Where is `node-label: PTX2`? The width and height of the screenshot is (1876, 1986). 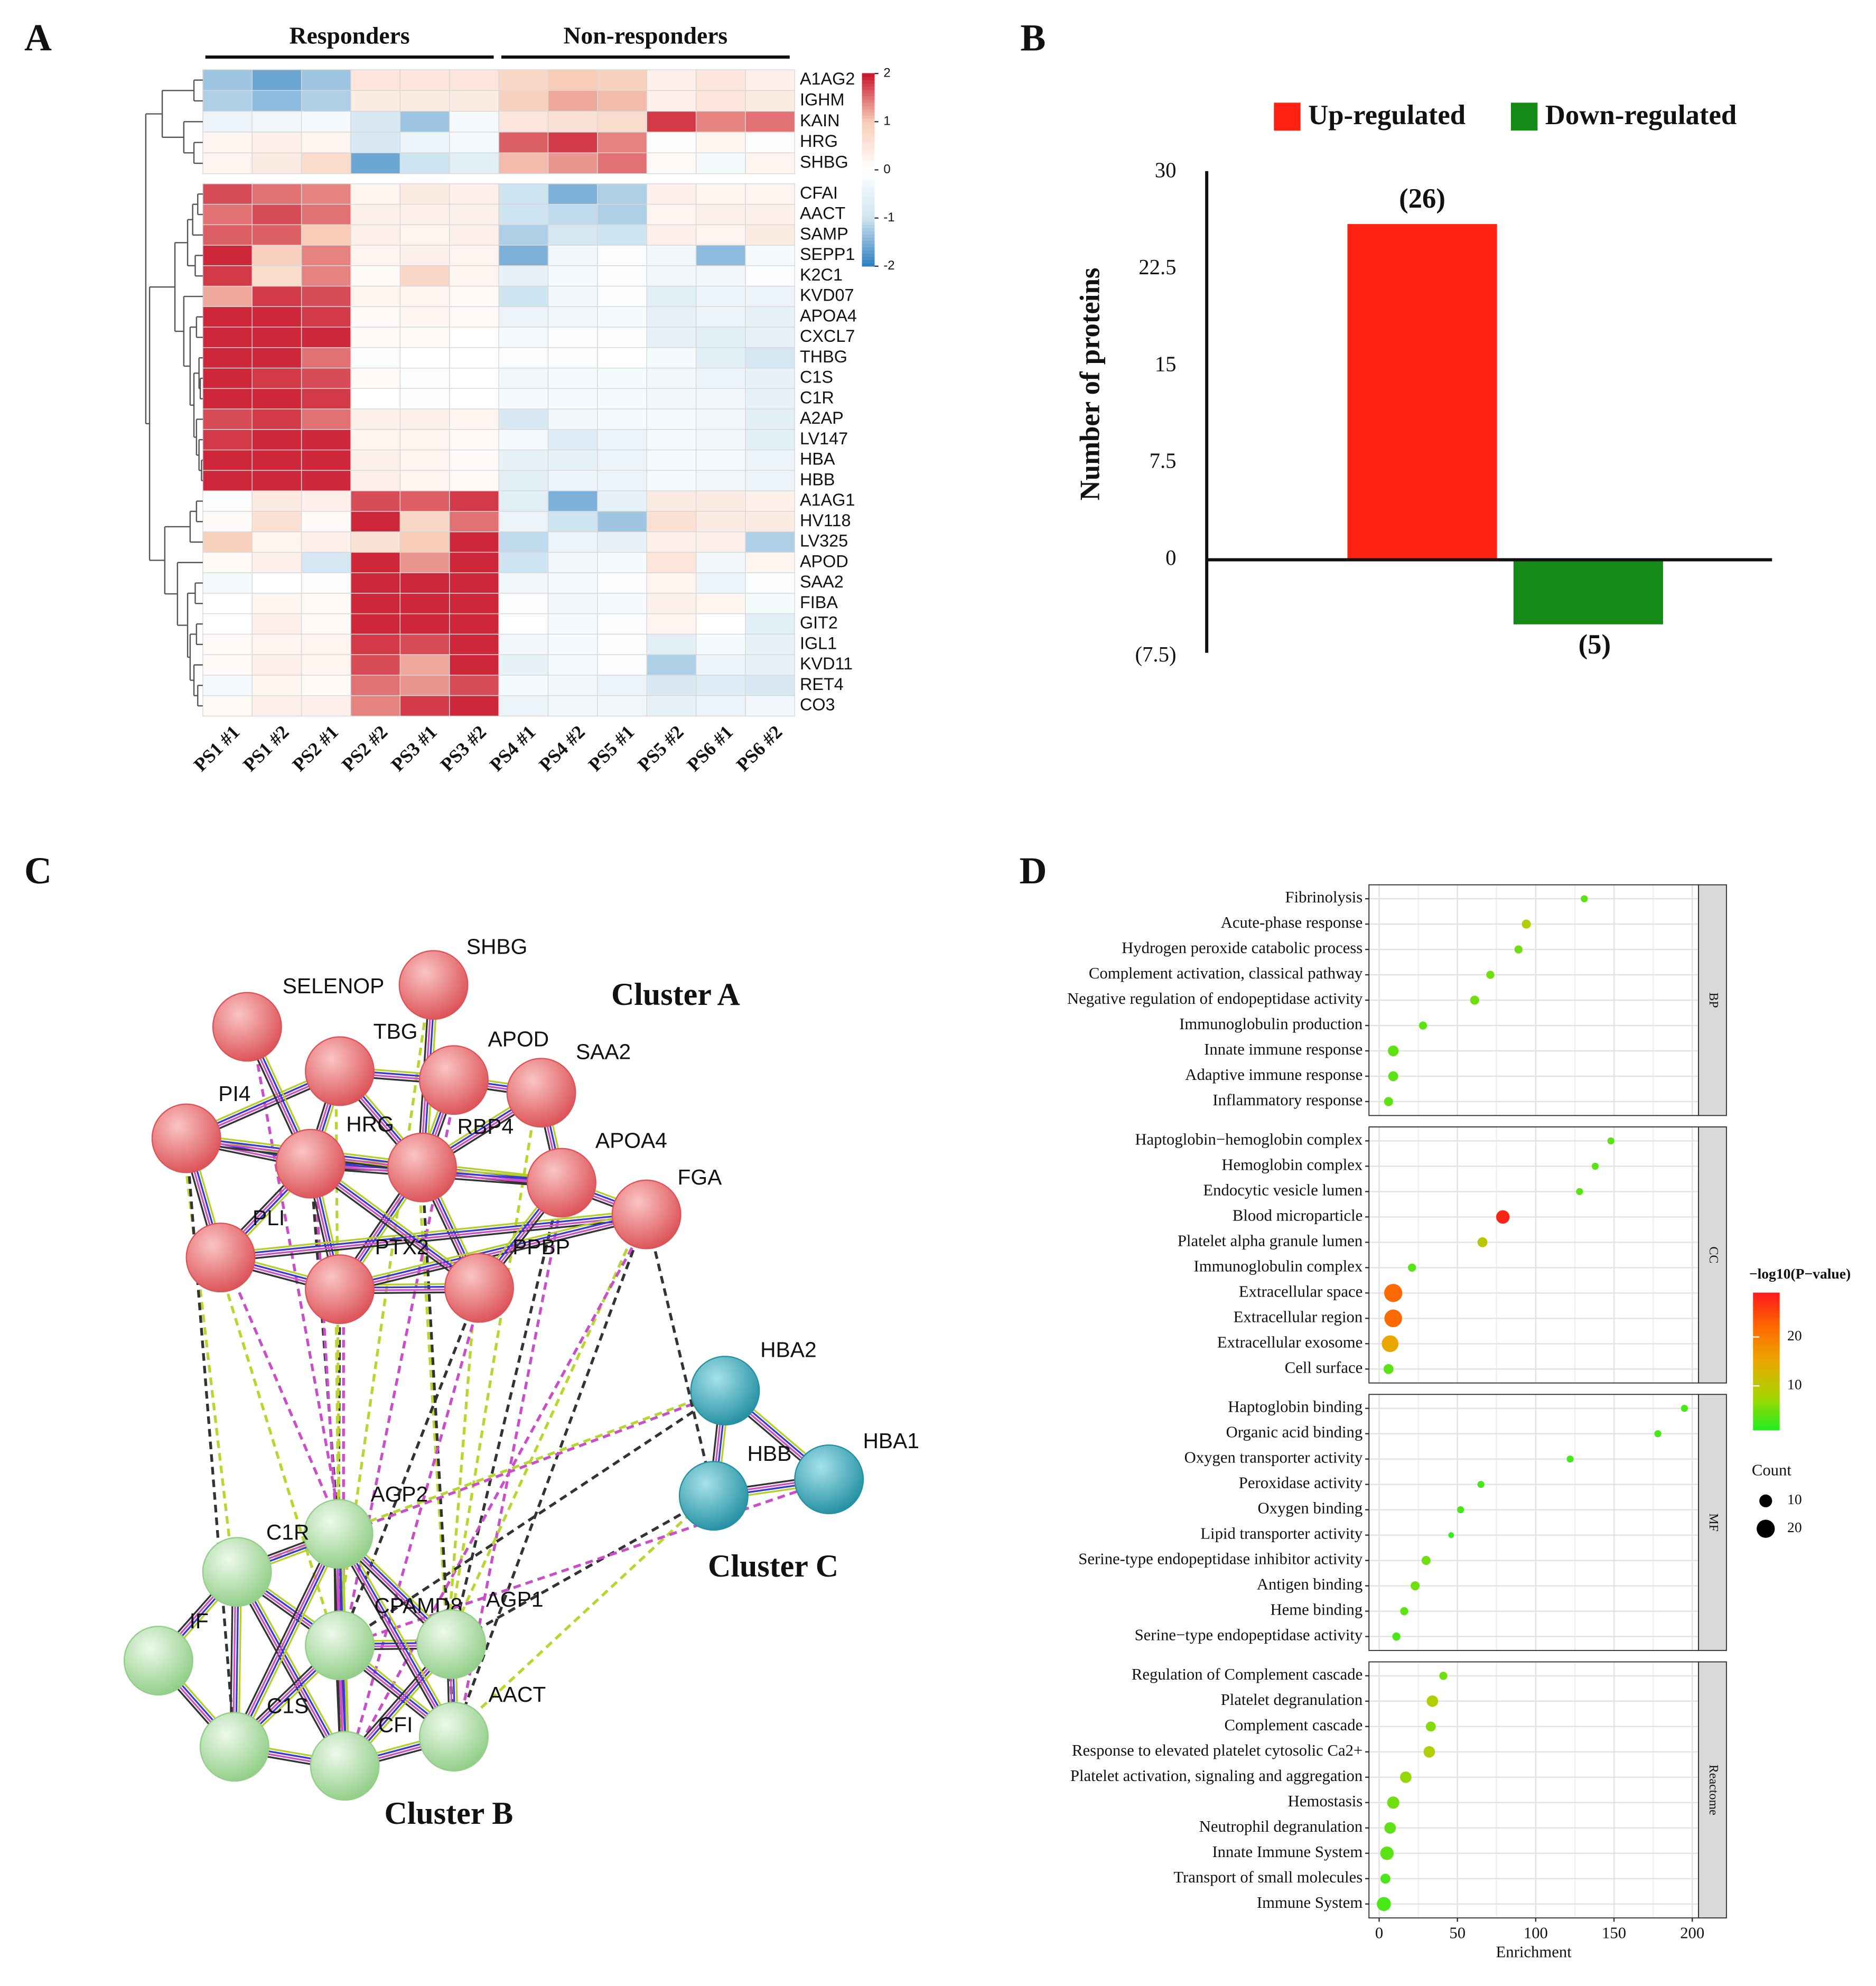 node-label: PTX2 is located at coordinates (402, 1247).